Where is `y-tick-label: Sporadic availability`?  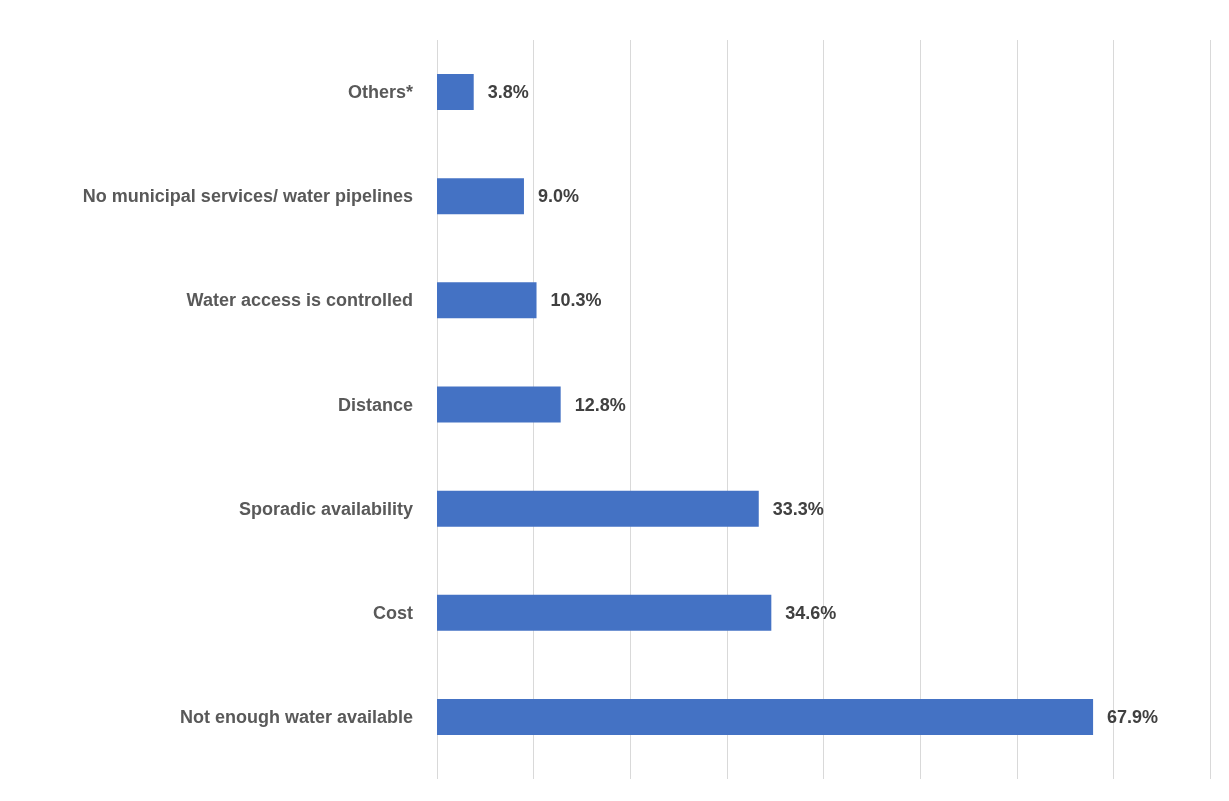
y-tick-label: Sporadic availability is located at coordinates (325, 508).